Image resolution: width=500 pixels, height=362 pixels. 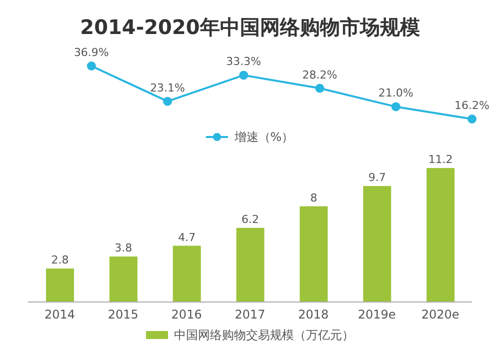 What do you see at coordinates (440, 159) in the screenshot?
I see `data-label: 11.2` at bounding box center [440, 159].